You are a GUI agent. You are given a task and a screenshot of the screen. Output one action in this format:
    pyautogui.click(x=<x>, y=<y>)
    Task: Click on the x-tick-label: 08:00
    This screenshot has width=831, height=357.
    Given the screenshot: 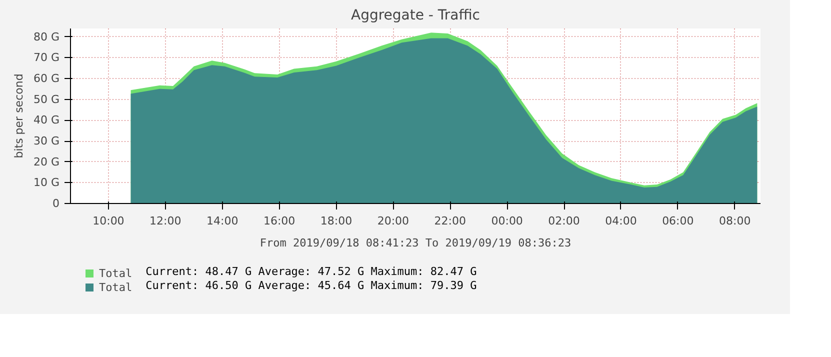 What is the action you would take?
    pyautogui.click(x=735, y=221)
    